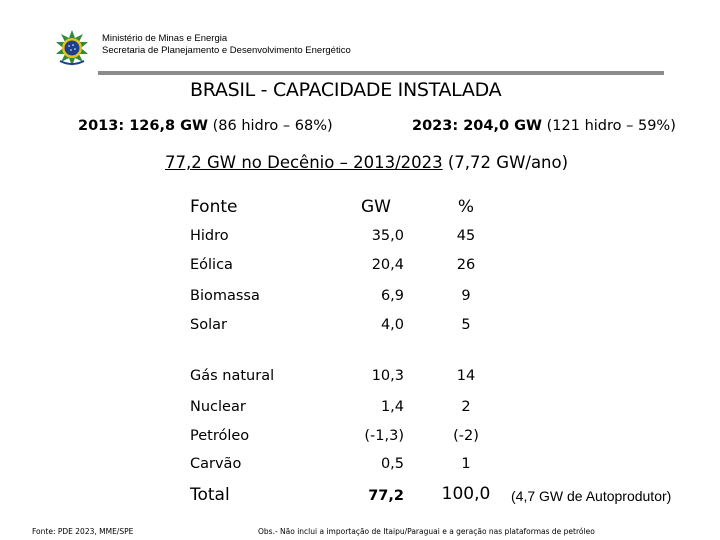 This screenshot has height=540, width=720. What do you see at coordinates (477, 126) in the screenshot?
I see `summary-2023-value: 2023: 204,0 GW` at bounding box center [477, 126].